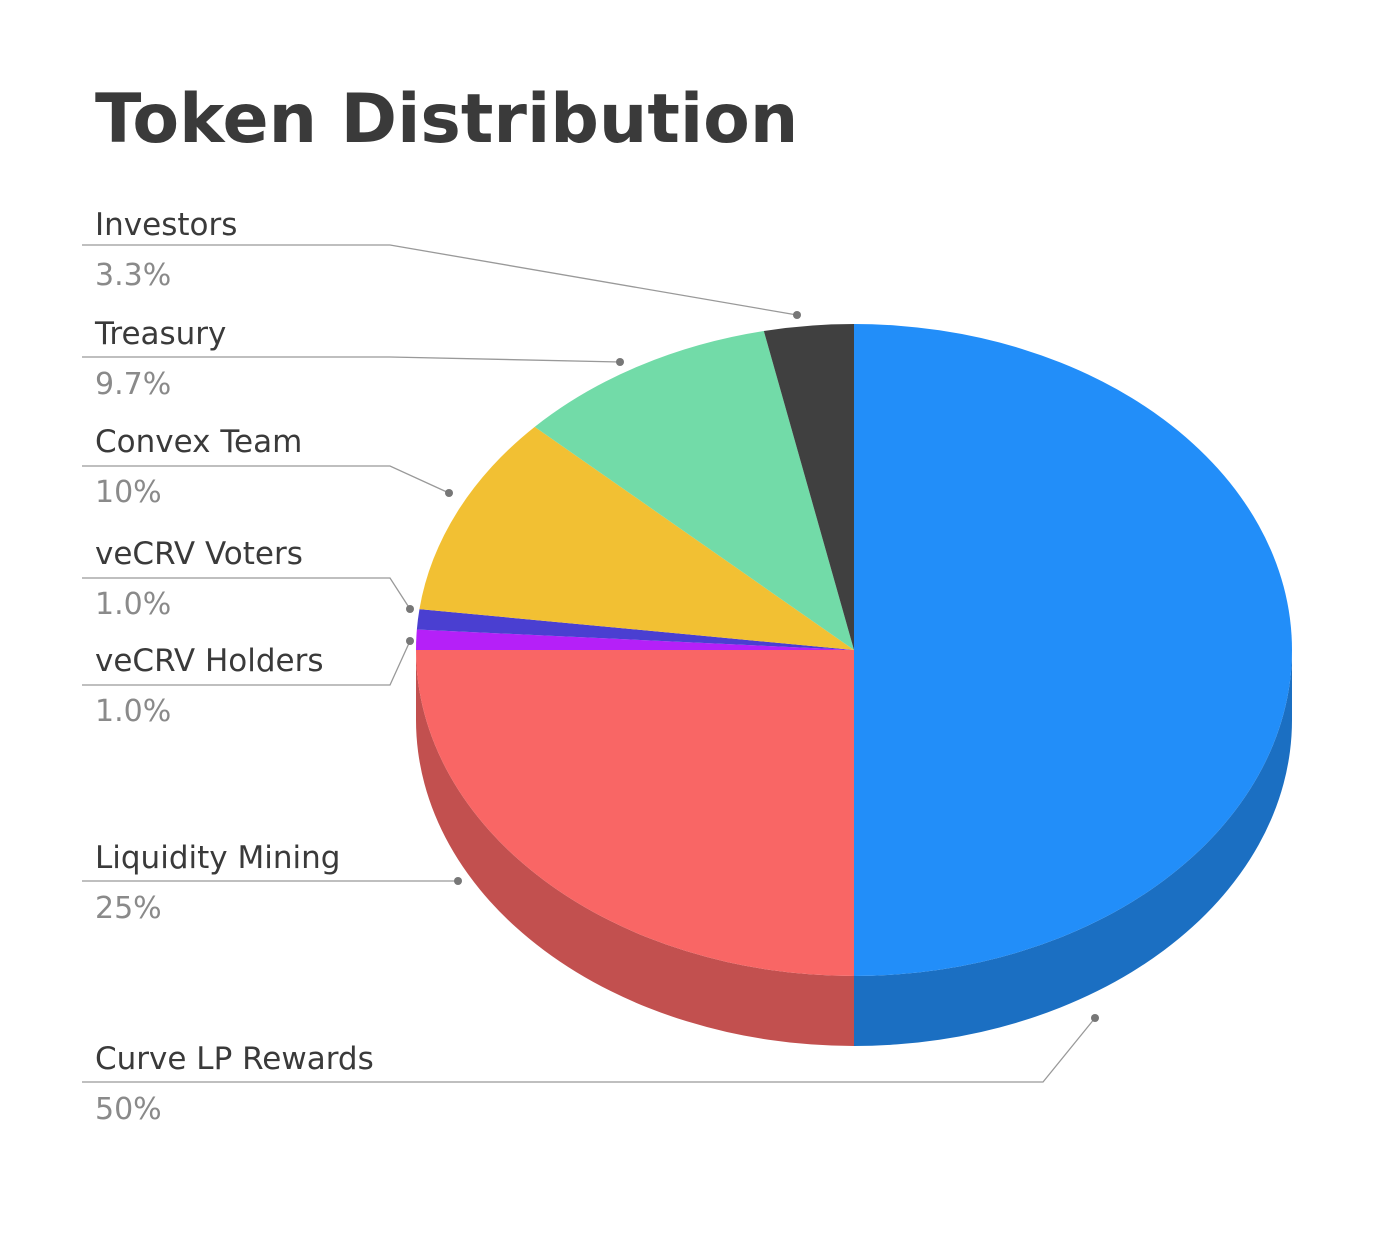  Describe the element at coordinates (160, 334) in the screenshot. I see `legend-label: Treasury` at that location.